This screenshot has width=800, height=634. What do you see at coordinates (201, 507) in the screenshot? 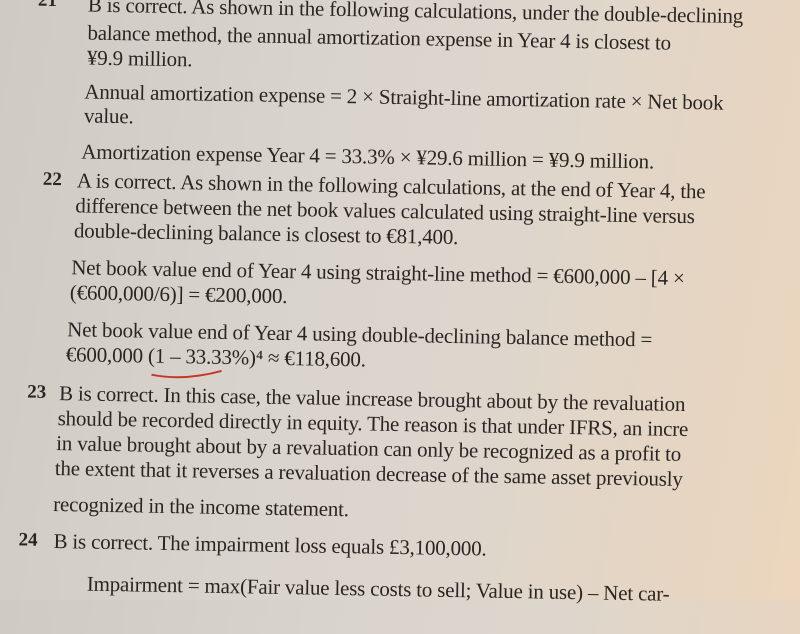
I see `answer-text-line: recognized in the income statement.` at bounding box center [201, 507].